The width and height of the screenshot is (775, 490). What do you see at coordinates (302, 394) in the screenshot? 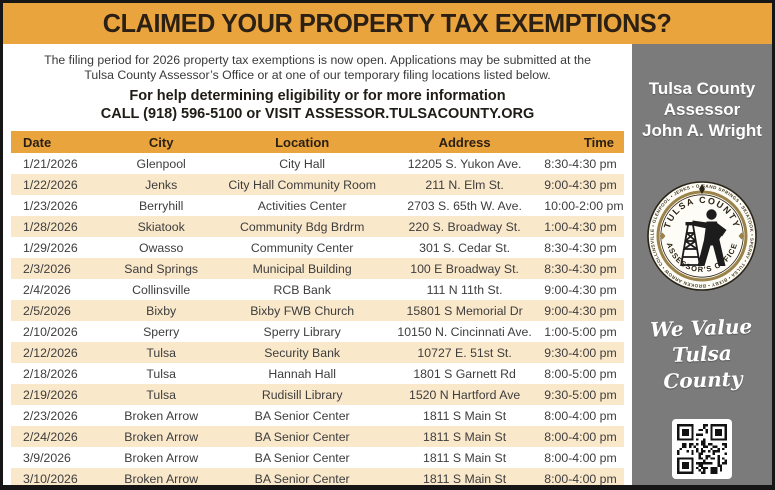
I see `table-cell: Rudisill Library` at bounding box center [302, 394].